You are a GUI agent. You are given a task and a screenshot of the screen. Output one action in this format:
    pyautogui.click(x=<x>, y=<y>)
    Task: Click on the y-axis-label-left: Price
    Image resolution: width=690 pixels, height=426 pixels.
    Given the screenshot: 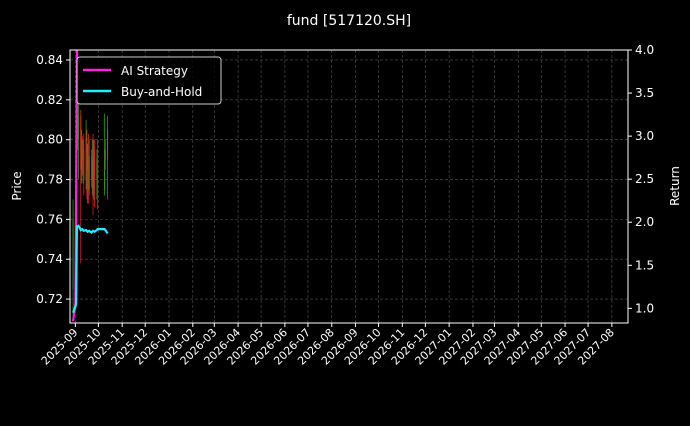 What is the action you would take?
    pyautogui.click(x=17, y=185)
    